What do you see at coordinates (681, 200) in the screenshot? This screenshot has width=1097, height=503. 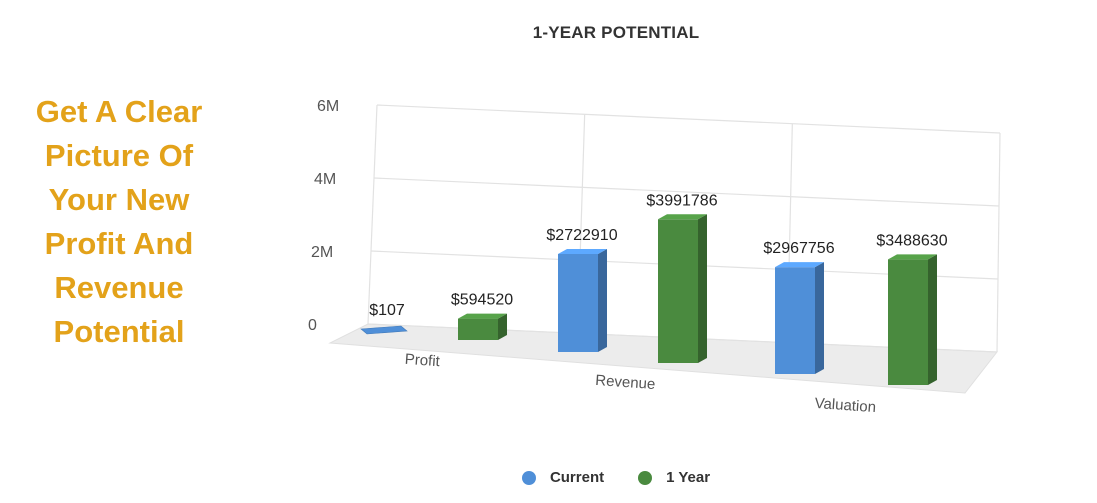 I see `data-label: $3991786` at bounding box center [681, 200].